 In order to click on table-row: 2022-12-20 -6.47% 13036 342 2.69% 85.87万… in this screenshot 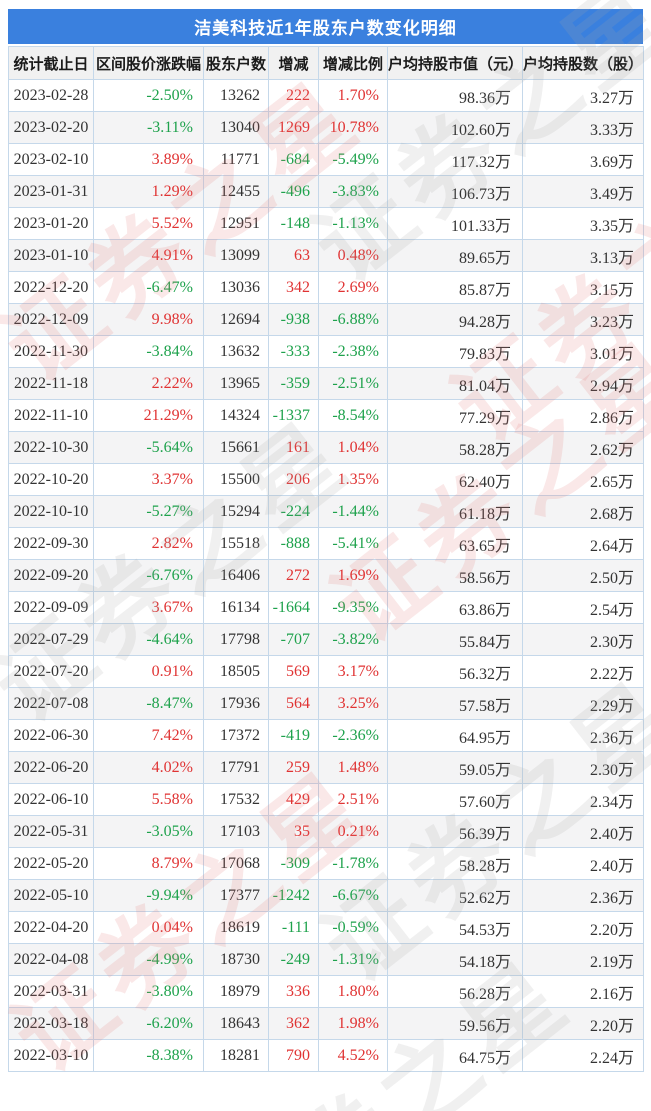, I will do `click(326, 287)`.